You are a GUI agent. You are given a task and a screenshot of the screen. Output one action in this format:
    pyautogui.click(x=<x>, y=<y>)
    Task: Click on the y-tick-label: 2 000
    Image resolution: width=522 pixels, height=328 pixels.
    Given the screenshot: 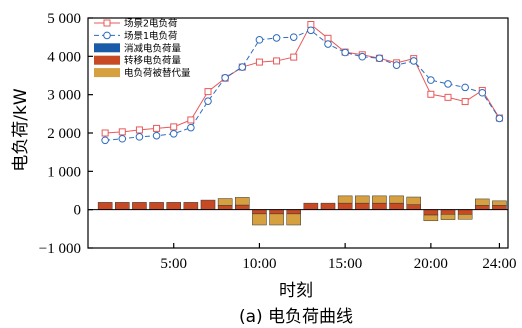 What is the action you would take?
    pyautogui.click(x=64, y=134)
    